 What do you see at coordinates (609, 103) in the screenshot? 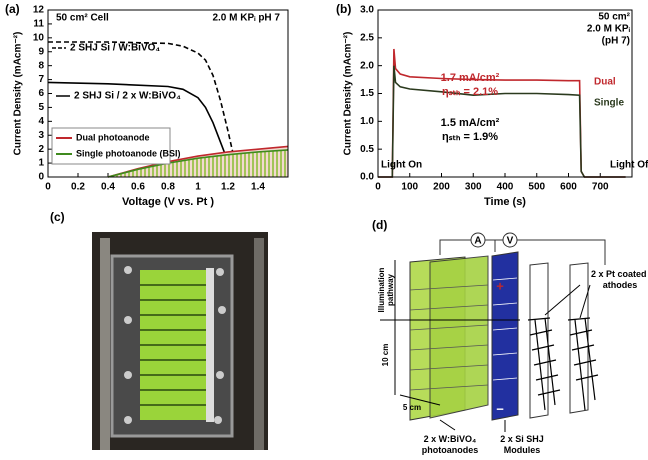
I see `series-label: Single` at bounding box center [609, 103].